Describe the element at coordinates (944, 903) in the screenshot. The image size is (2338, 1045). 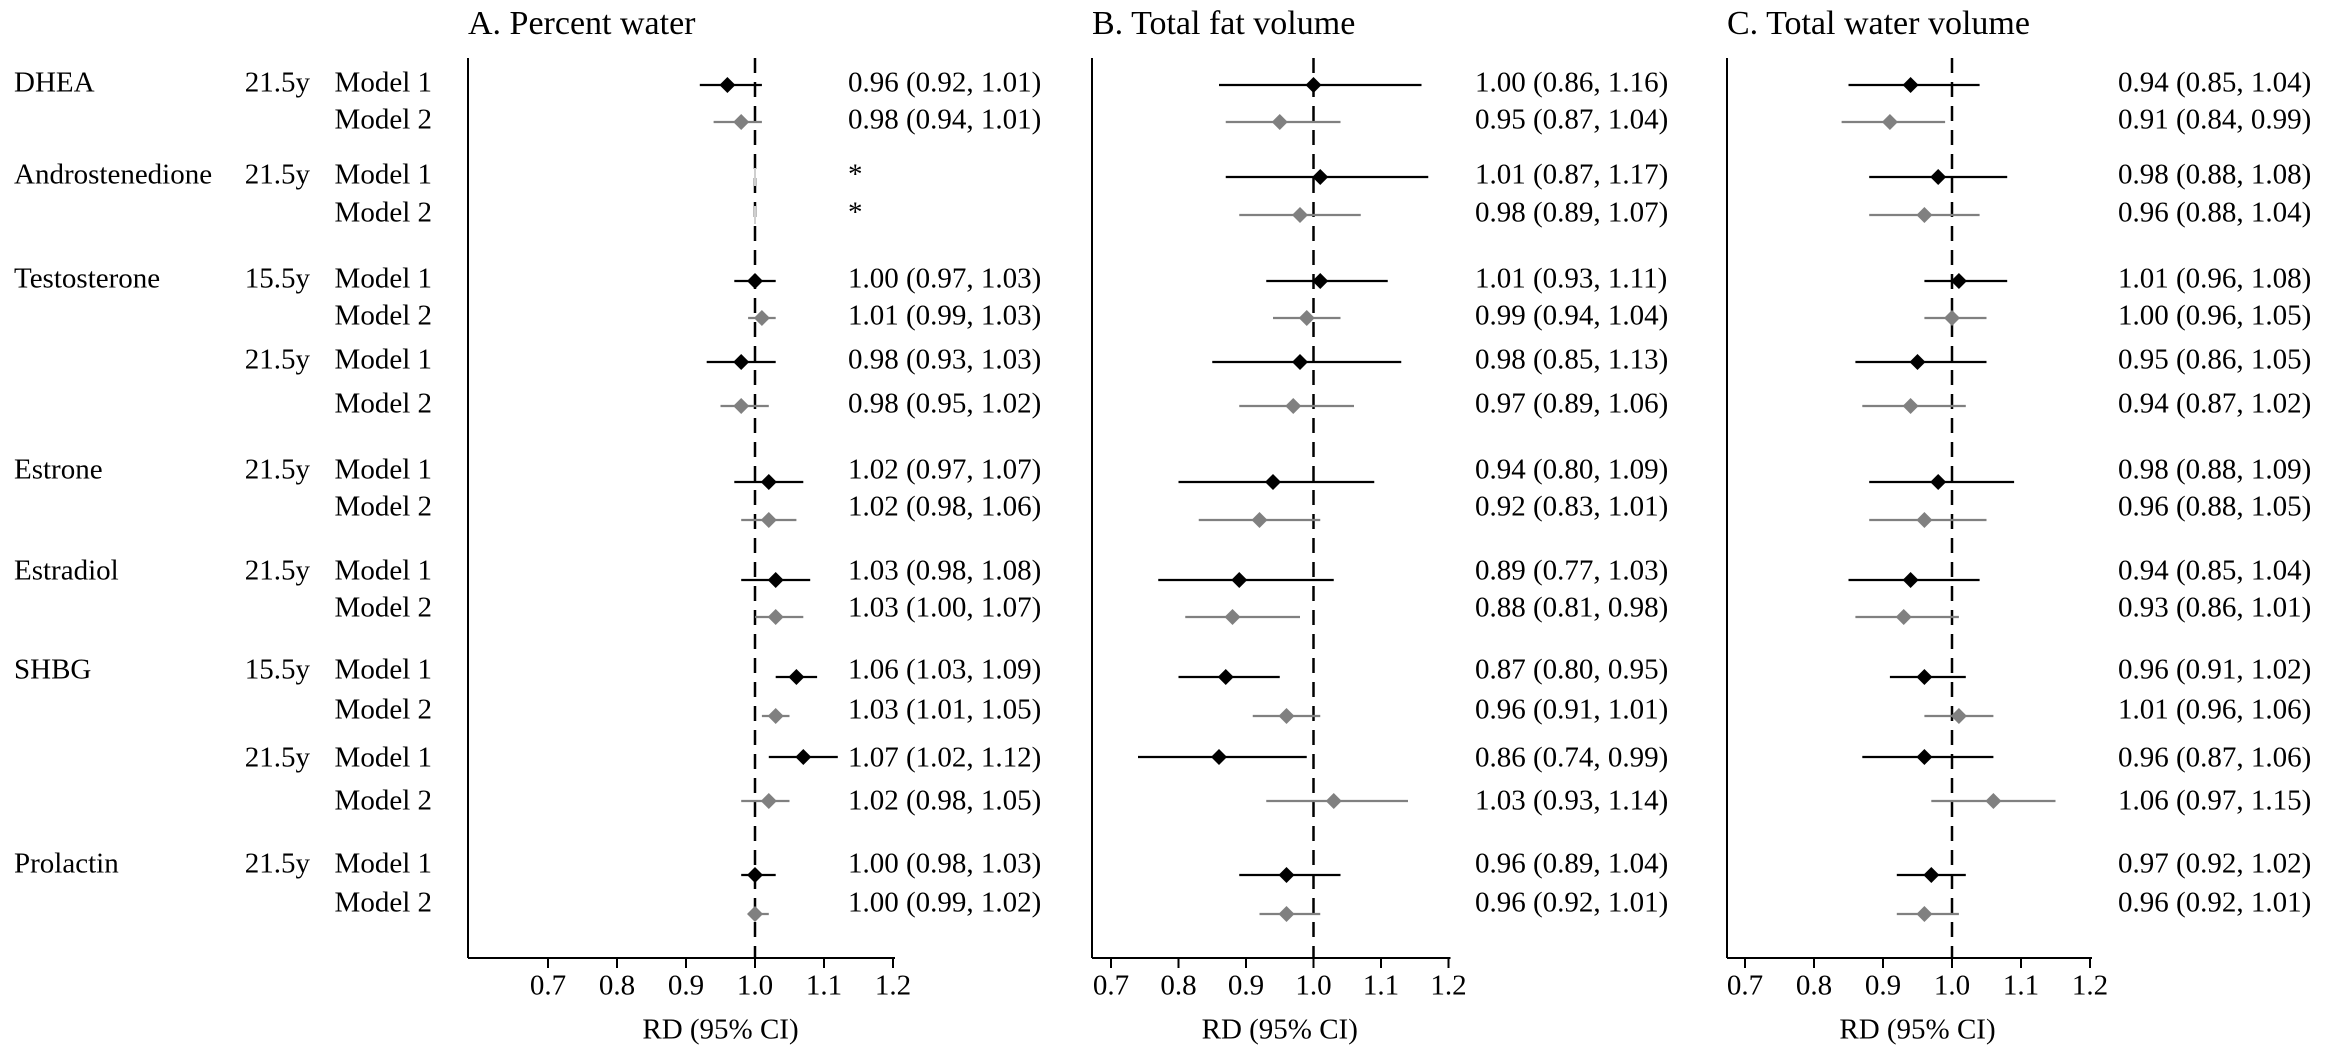
I see `estimate-label: 1.00 (0.99, 1.02)` at that location.